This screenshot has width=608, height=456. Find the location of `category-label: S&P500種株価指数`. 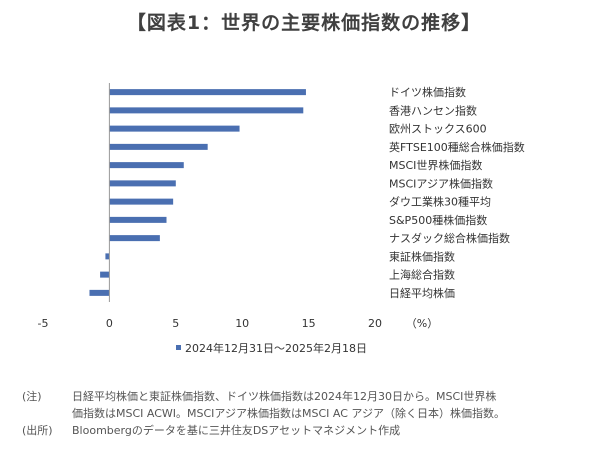

category-label: S&P500種株価指数 is located at coordinates (438, 220).